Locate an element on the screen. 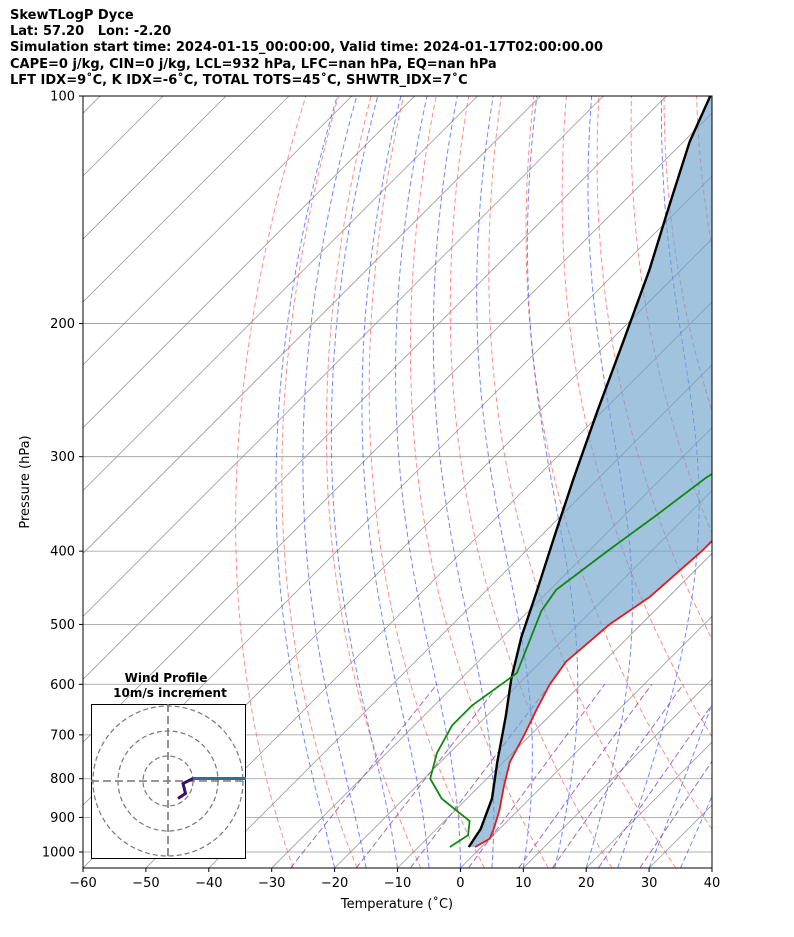 This screenshot has height=937, width=794. y-tick-label: 400 is located at coordinates (62, 552).